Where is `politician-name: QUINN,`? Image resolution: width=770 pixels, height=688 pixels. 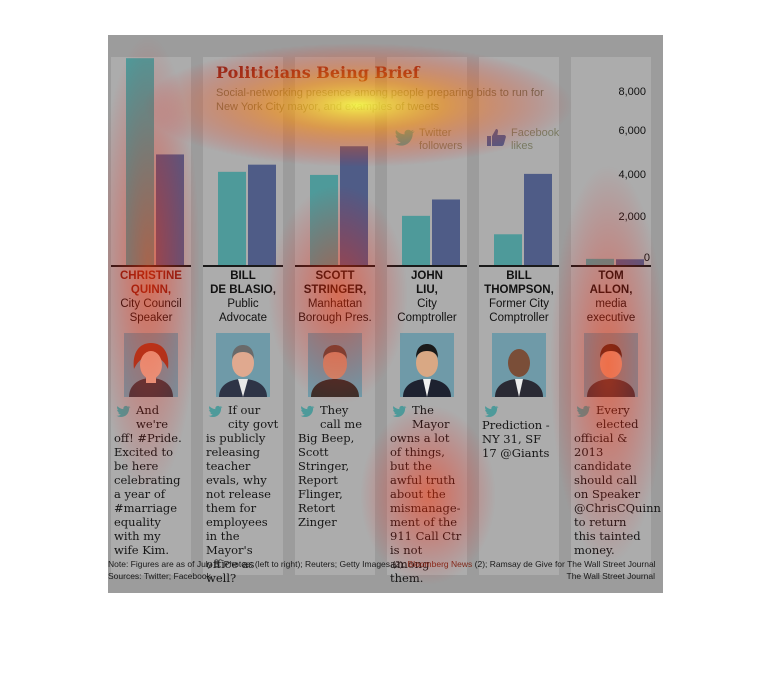
politician-name: QUINN, is located at coordinates (151, 290).